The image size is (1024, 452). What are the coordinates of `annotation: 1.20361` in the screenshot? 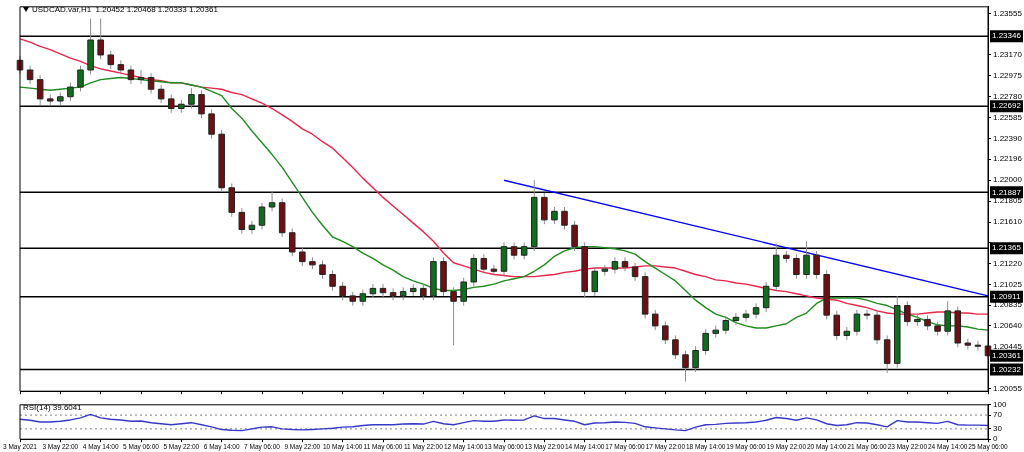 It's located at (1007, 355).